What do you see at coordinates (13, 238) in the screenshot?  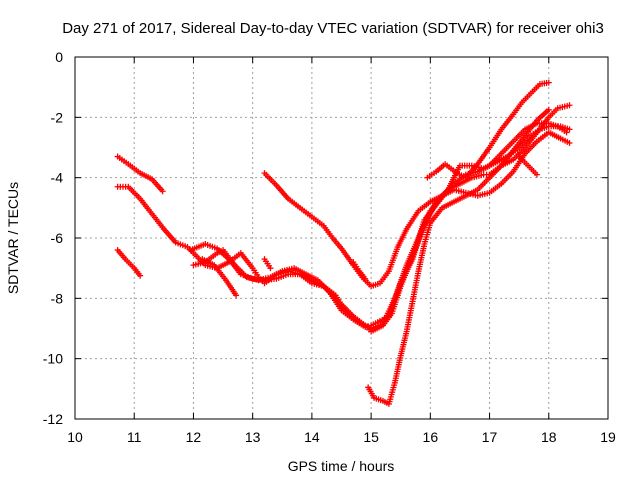 I see `y-axis-label: SDTVAR / TECUs` at bounding box center [13, 238].